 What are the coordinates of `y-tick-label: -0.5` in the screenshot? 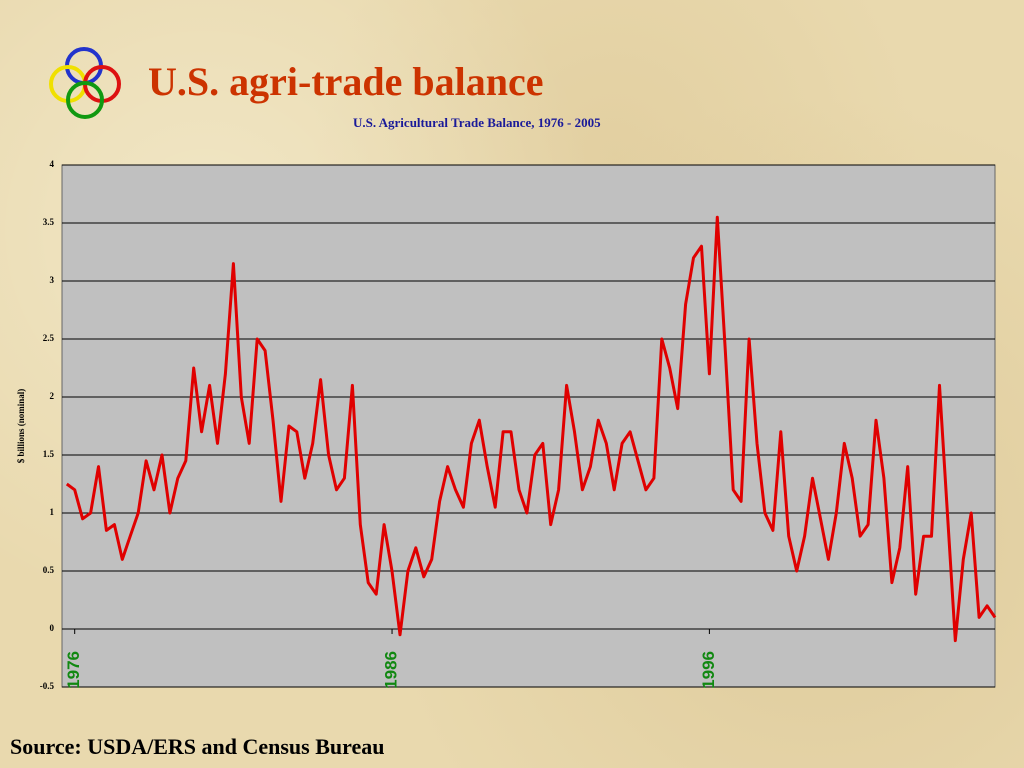 It's located at (47, 686).